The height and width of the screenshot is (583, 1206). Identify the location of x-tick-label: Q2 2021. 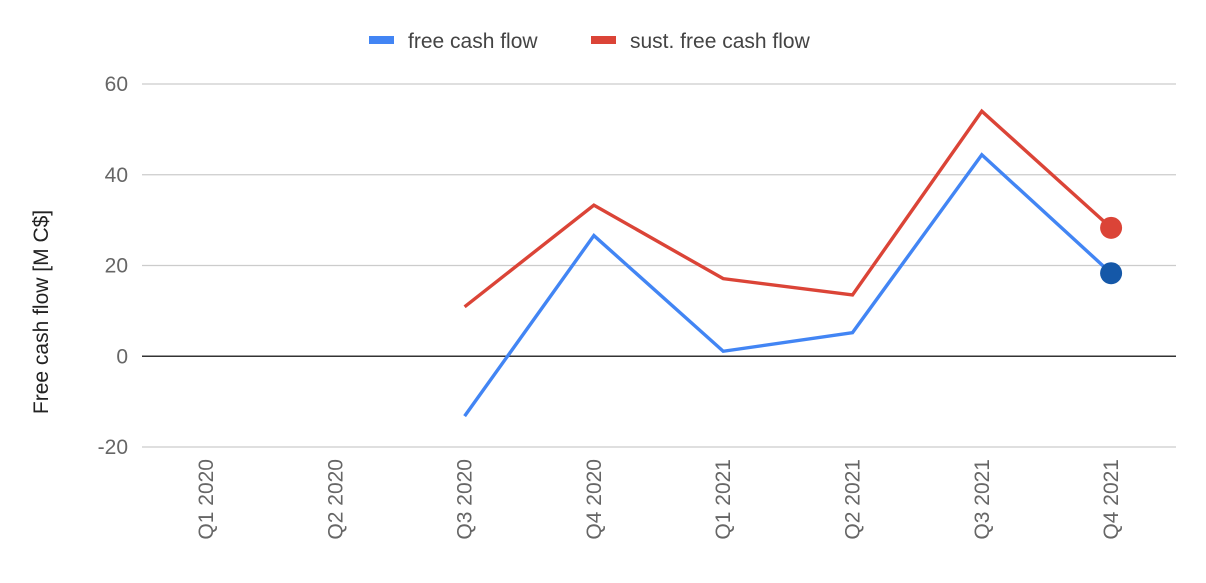
(853, 499).